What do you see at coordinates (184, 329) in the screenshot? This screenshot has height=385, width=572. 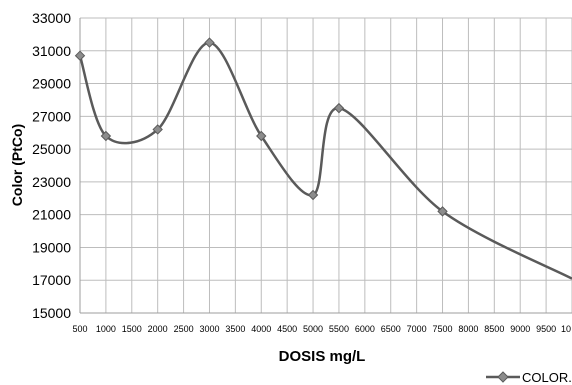 I see `x-tick-label: 2500` at bounding box center [184, 329].